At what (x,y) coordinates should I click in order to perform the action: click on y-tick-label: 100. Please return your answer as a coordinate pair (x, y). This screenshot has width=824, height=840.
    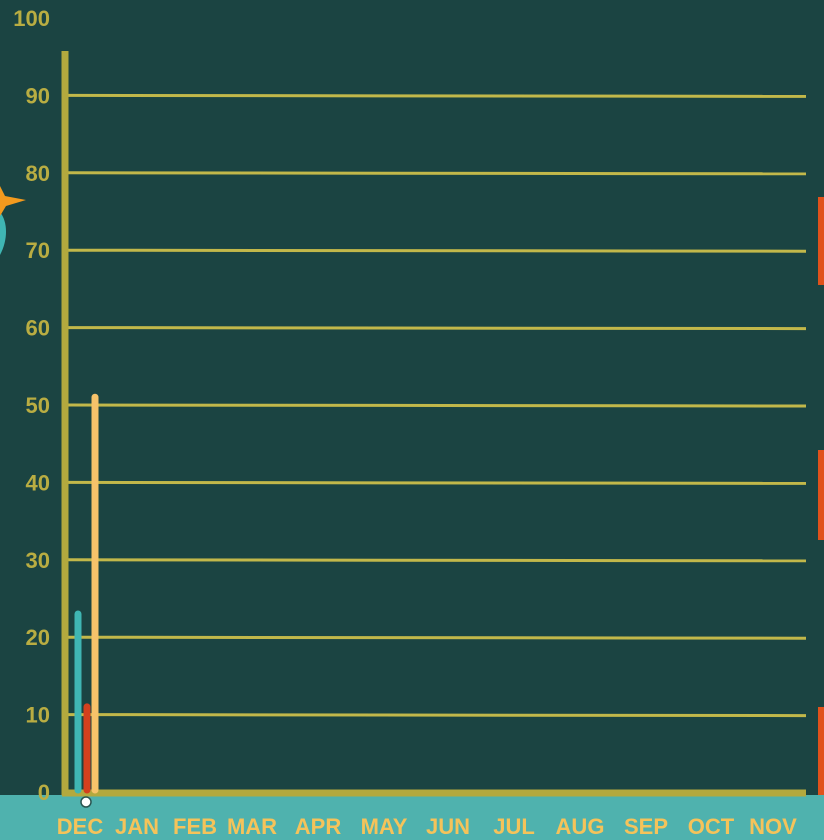
    Looking at the image, I should click on (31, 18).